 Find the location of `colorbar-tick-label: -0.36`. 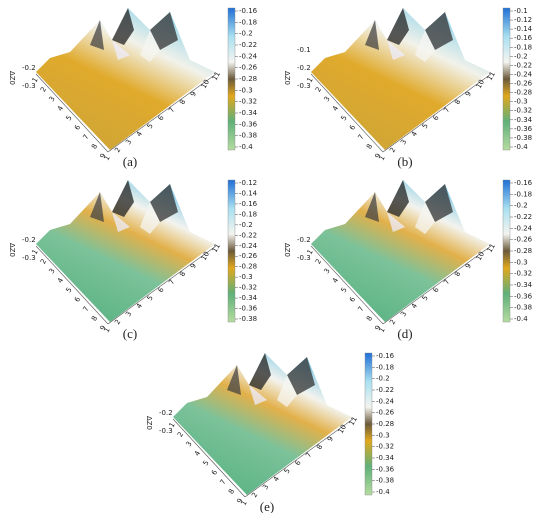

colorbar-tick-label: -0.36 is located at coordinates (385, 469).